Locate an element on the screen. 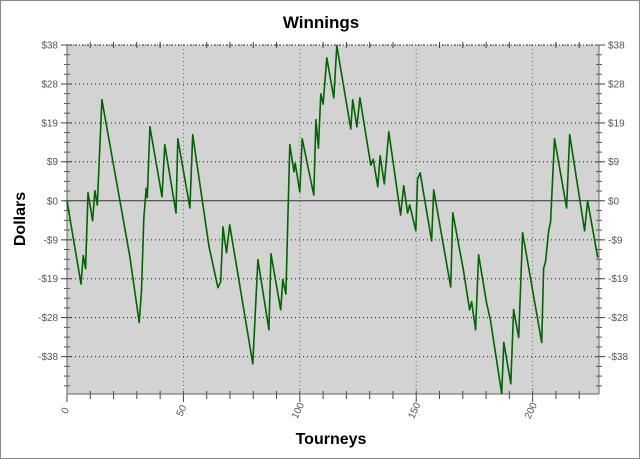 Image resolution: width=640 pixels, height=459 pixels. y-right-tick-label: $0 is located at coordinates (614, 201).